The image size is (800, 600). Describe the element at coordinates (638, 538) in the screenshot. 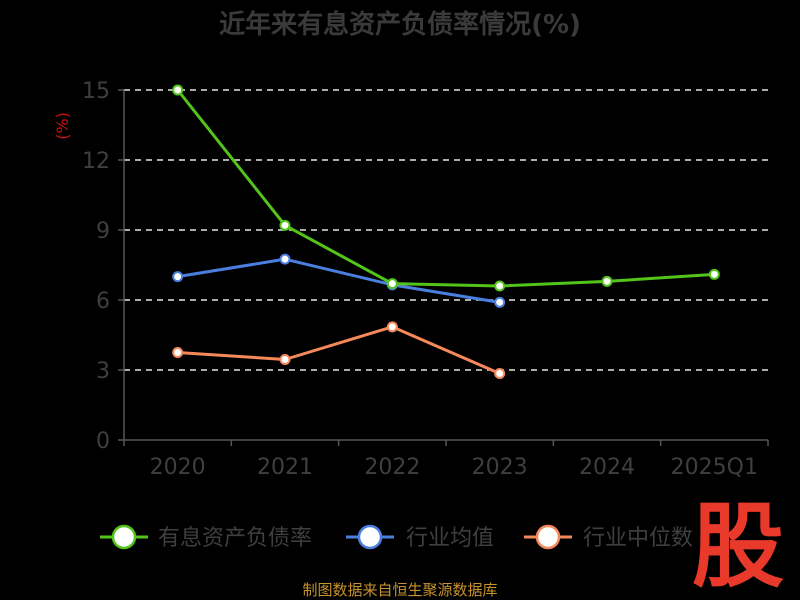

I see `legend-label: 行业中位数` at that location.